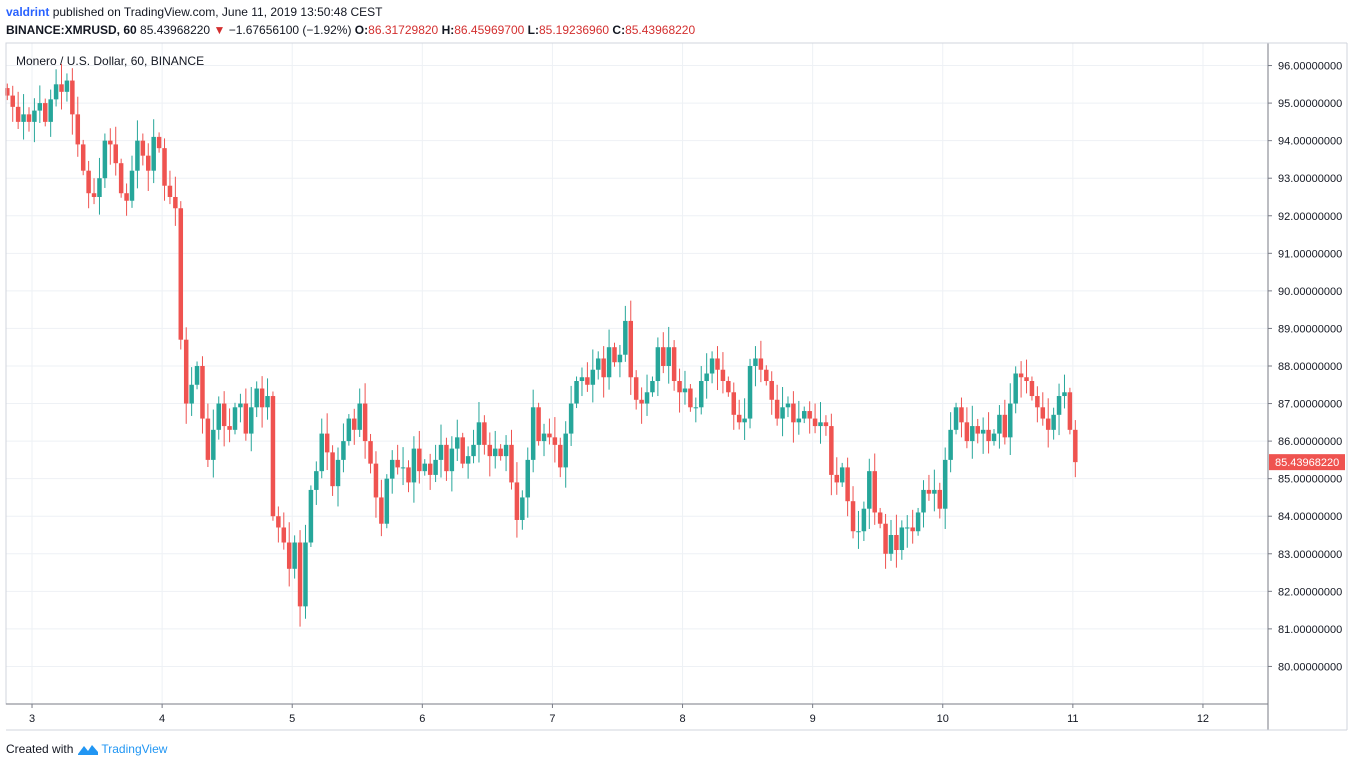 The height and width of the screenshot is (768, 1355). I want to click on price-tick-label: 81.00000000, so click(1310, 630).